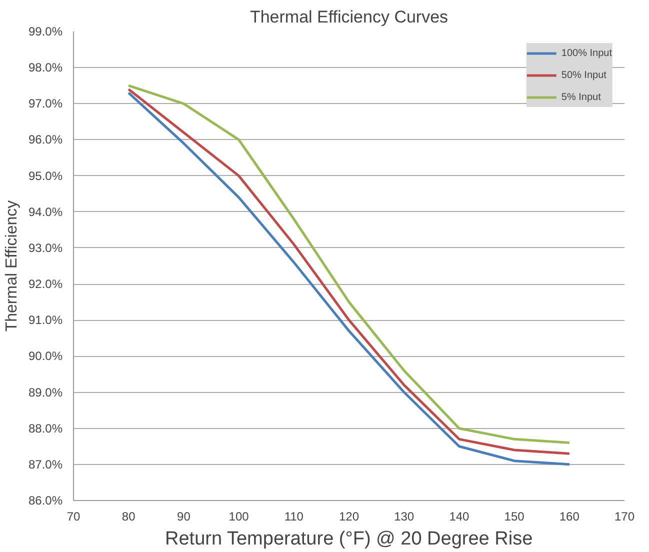  I want to click on x-tick-label: 120, so click(349, 517).